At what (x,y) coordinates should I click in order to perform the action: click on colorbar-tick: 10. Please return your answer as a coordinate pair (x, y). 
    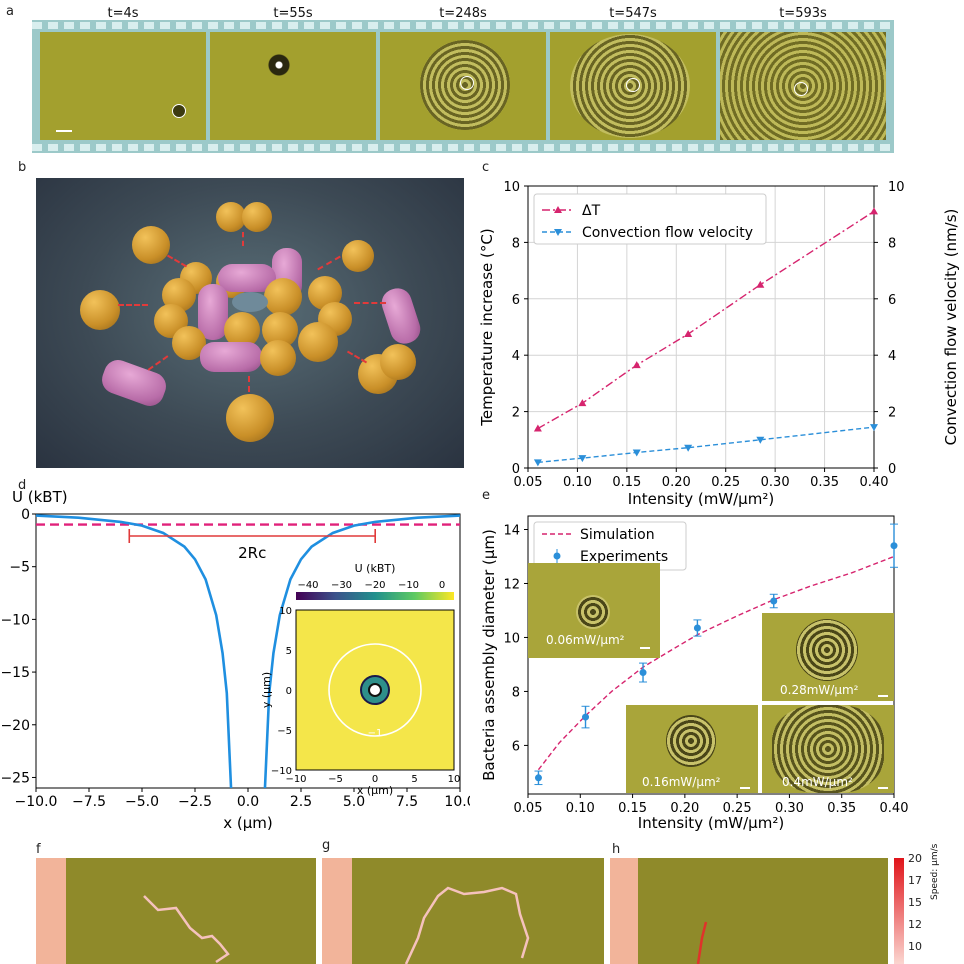
    Looking at the image, I should click on (915, 946).